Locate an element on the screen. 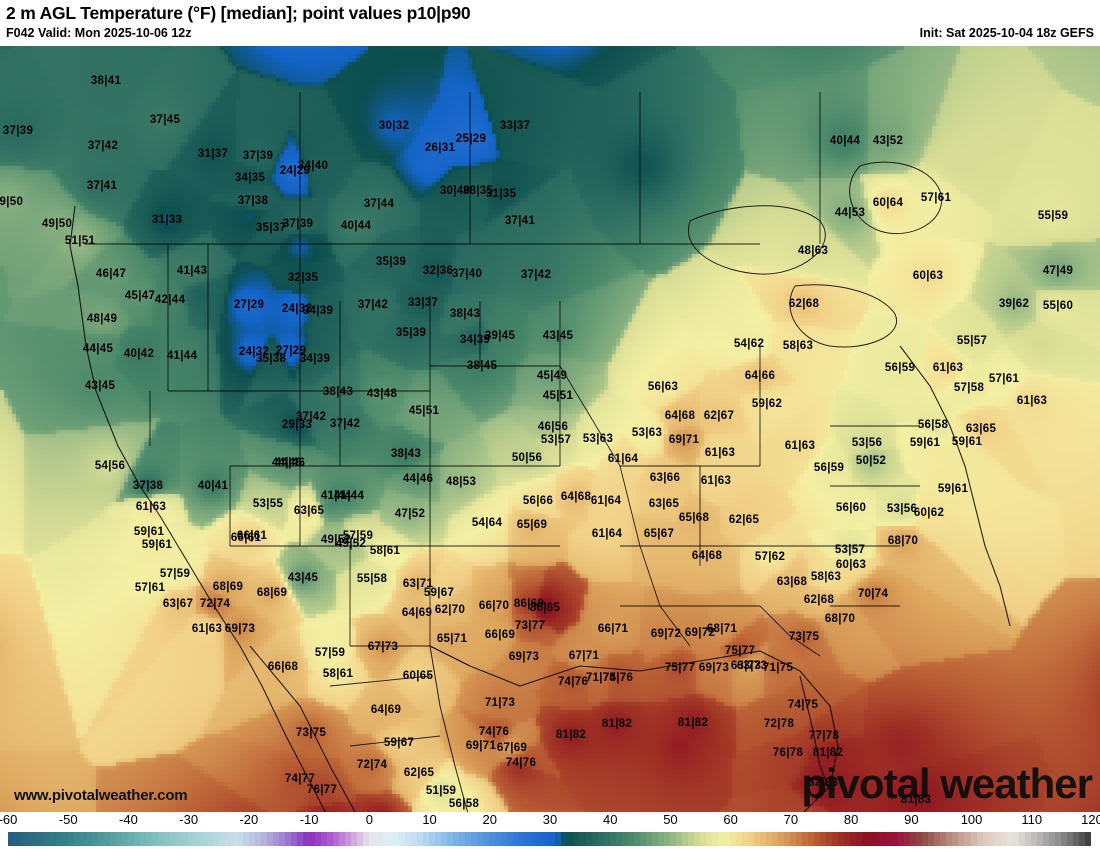 The height and width of the screenshot is (850, 1100). point-value-label: 63|71 is located at coordinates (418, 584).